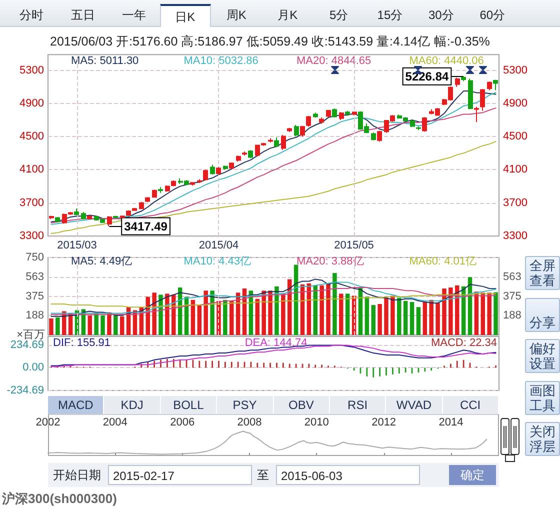 The image size is (560, 510). Describe the element at coordinates (542, 397) in the screenshot. I see `button: 画图工具` at that location.